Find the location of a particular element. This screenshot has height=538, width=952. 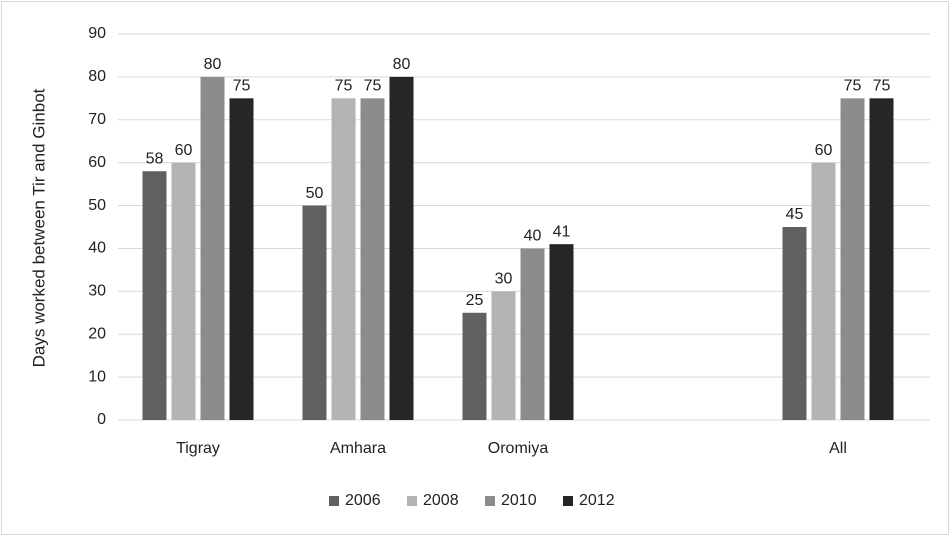

legend-label: 2012 is located at coordinates (597, 500).